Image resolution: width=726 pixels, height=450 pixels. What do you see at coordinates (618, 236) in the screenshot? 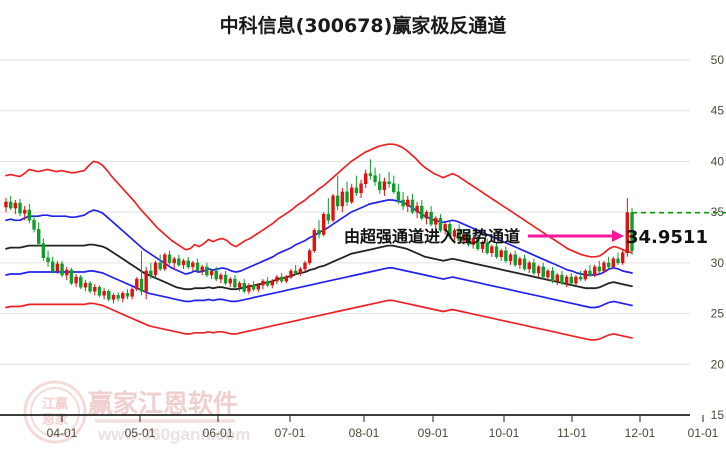
I see `annotation-arrow-head` at bounding box center [618, 236].